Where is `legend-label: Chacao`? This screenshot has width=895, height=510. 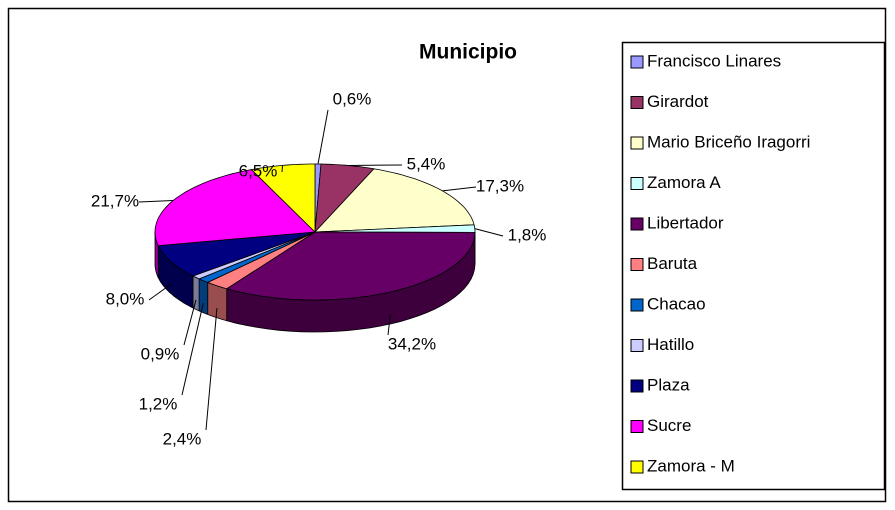 legend-label: Chacao is located at coordinates (676, 303).